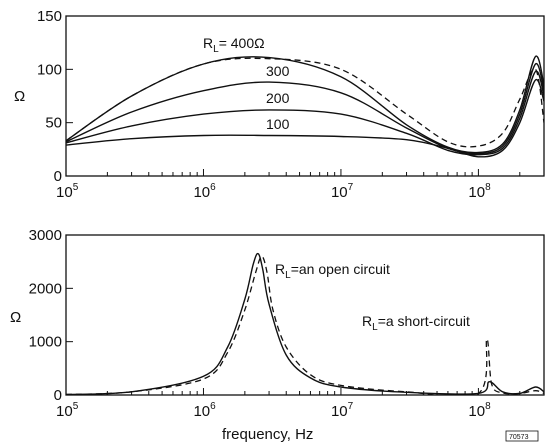 This screenshot has width=547, height=445. Describe the element at coordinates (67, 410) in the screenshot. I see `bottom-x-tick-label: 10⁵` at that location.